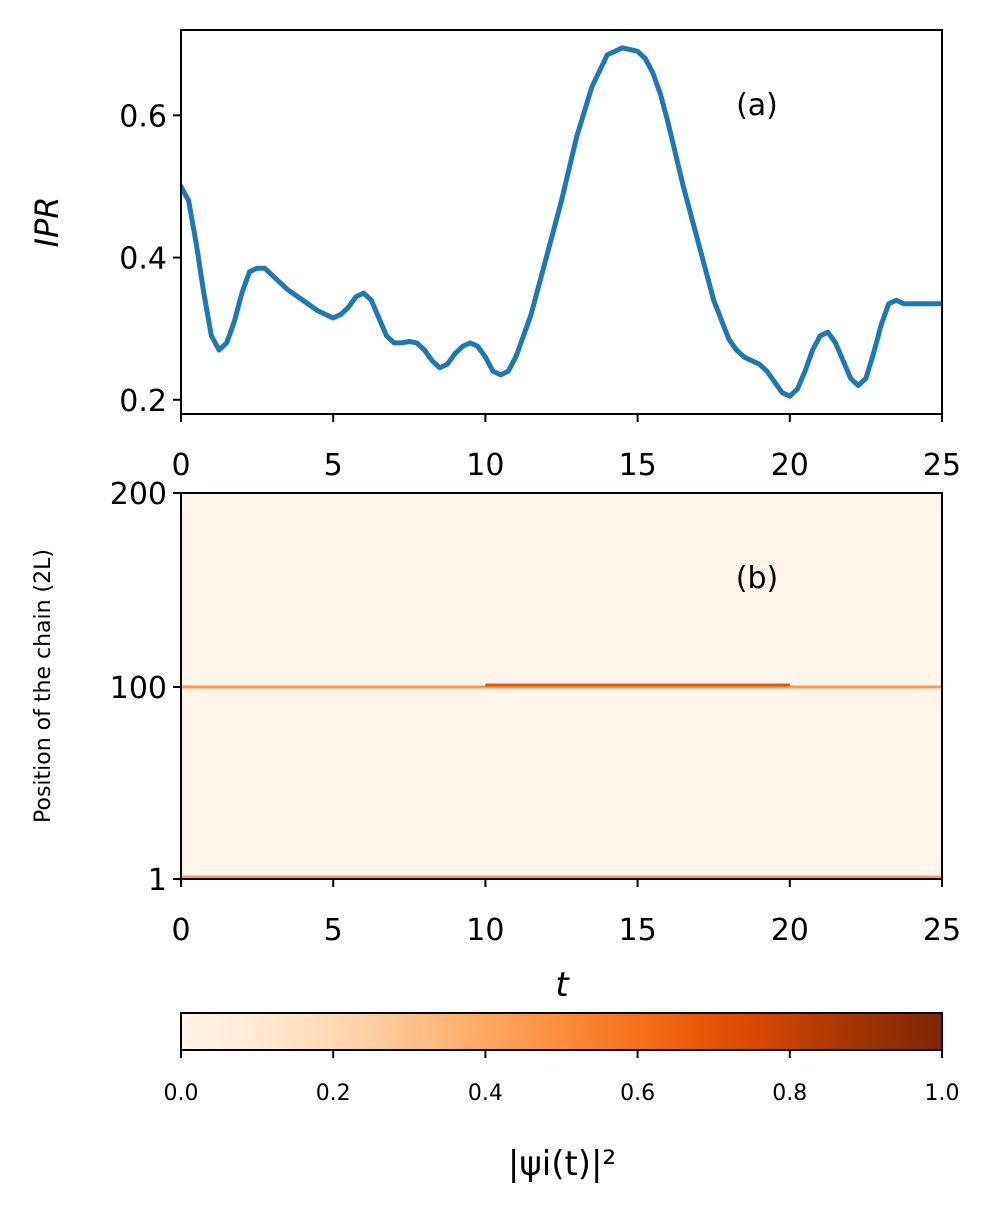  I want to click on panel-b-x-tick-label: 15, so click(638, 930).